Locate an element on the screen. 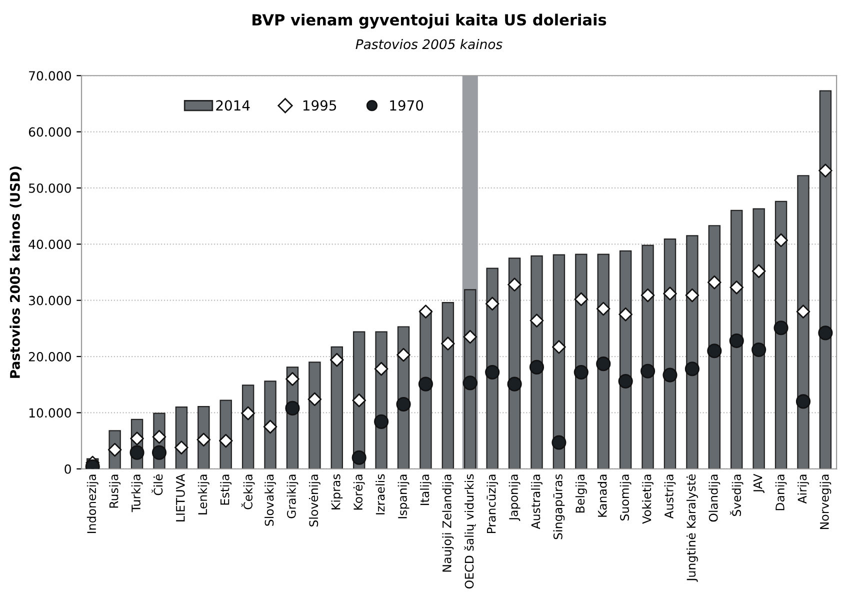 Image resolution: width=858 pixels, height=605 pixels. x-tick-label: OECD šalių vidurkis is located at coordinates (470, 531).